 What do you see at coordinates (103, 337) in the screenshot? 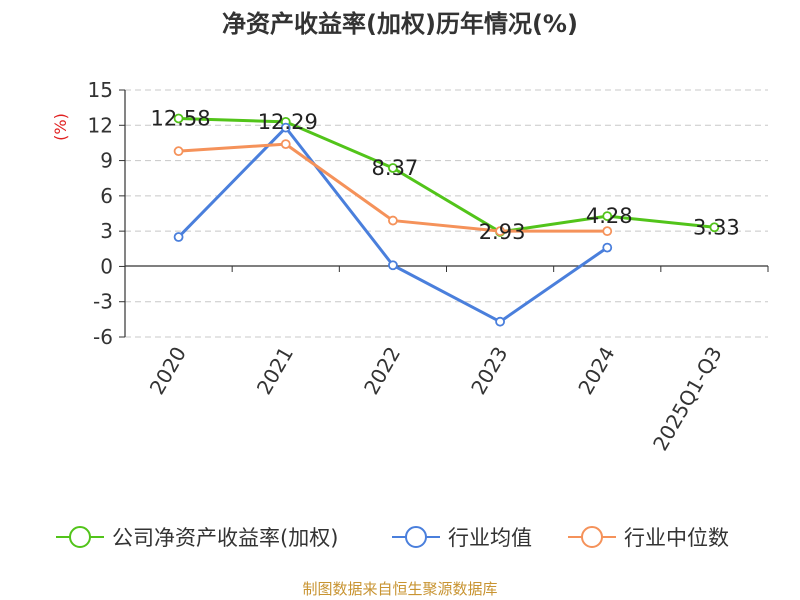
I see `y-tick-label: -6` at bounding box center [103, 337].